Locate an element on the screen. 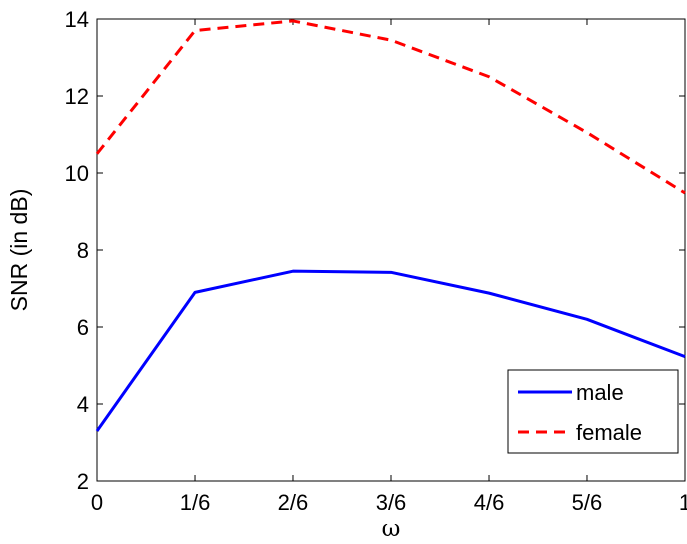 The height and width of the screenshot is (544, 687). y-tick-label: 6 is located at coordinates (83, 327).